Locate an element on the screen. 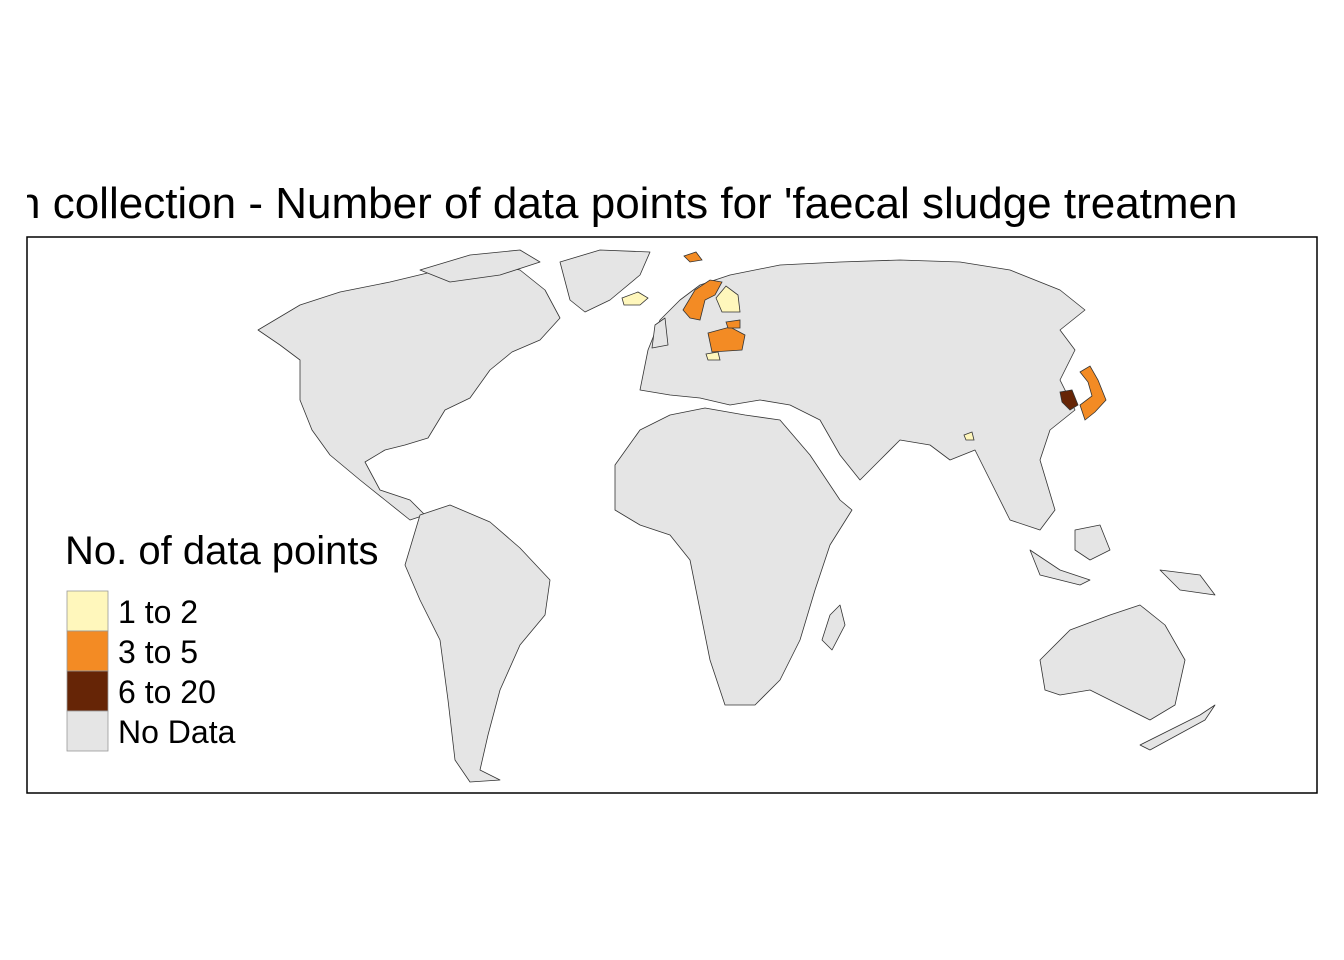 This screenshot has width=1344, height=960. austria is located at coordinates (713, 356).